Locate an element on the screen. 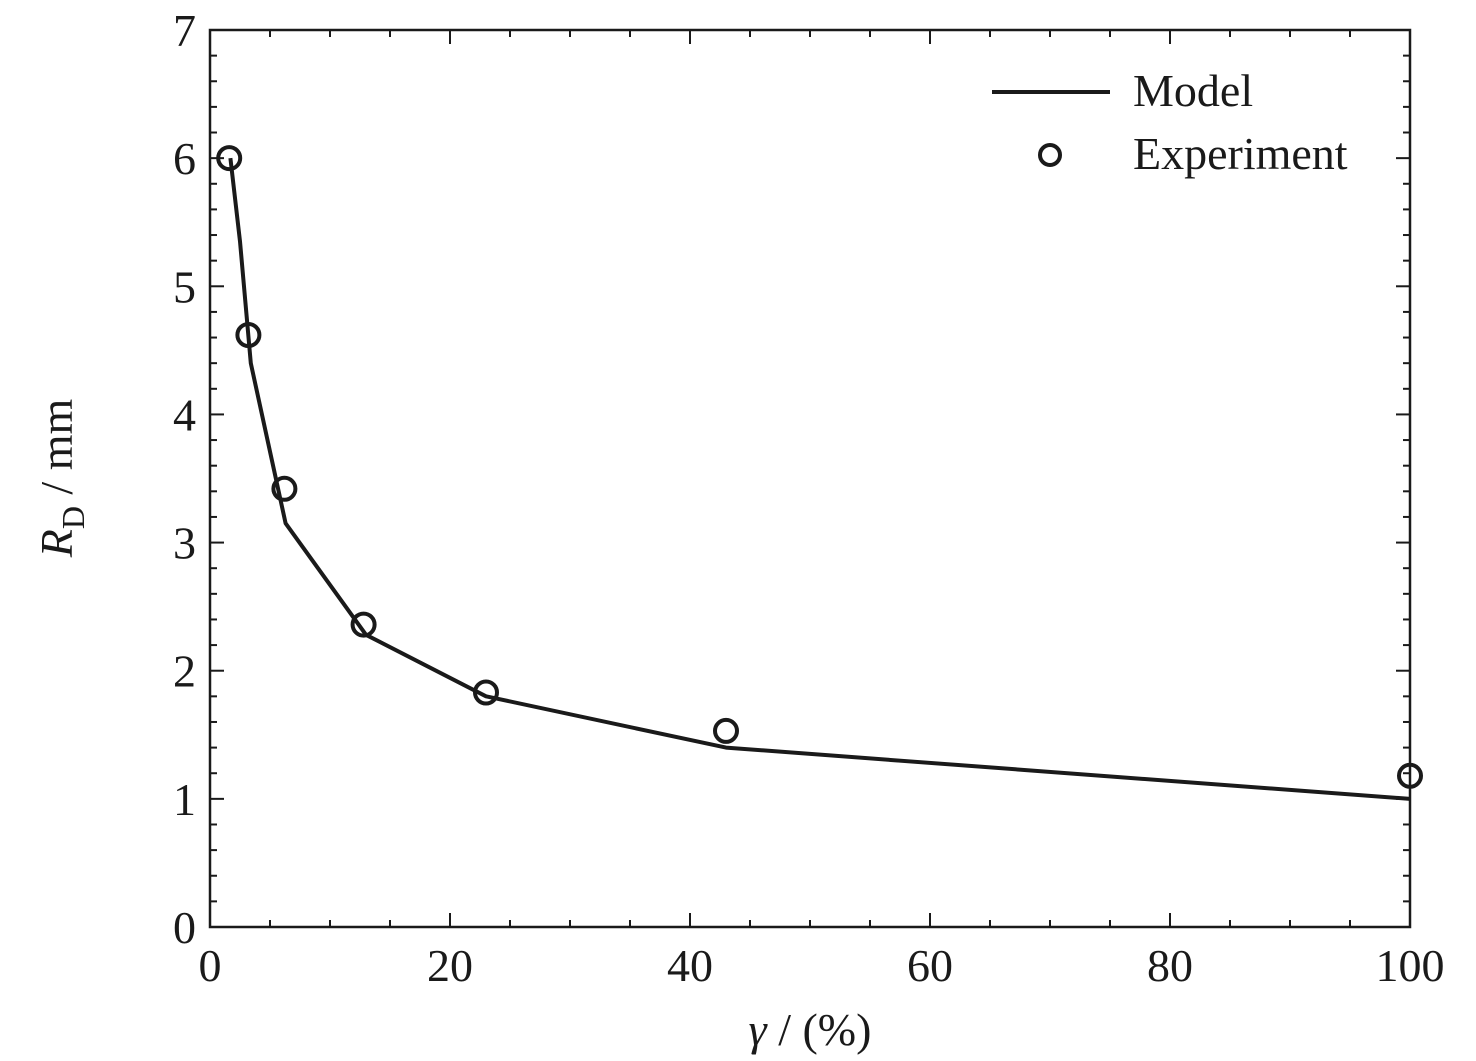 The width and height of the screenshot is (1476, 1061). y-axis-label-subscript: D is located at coordinates (73, 517).